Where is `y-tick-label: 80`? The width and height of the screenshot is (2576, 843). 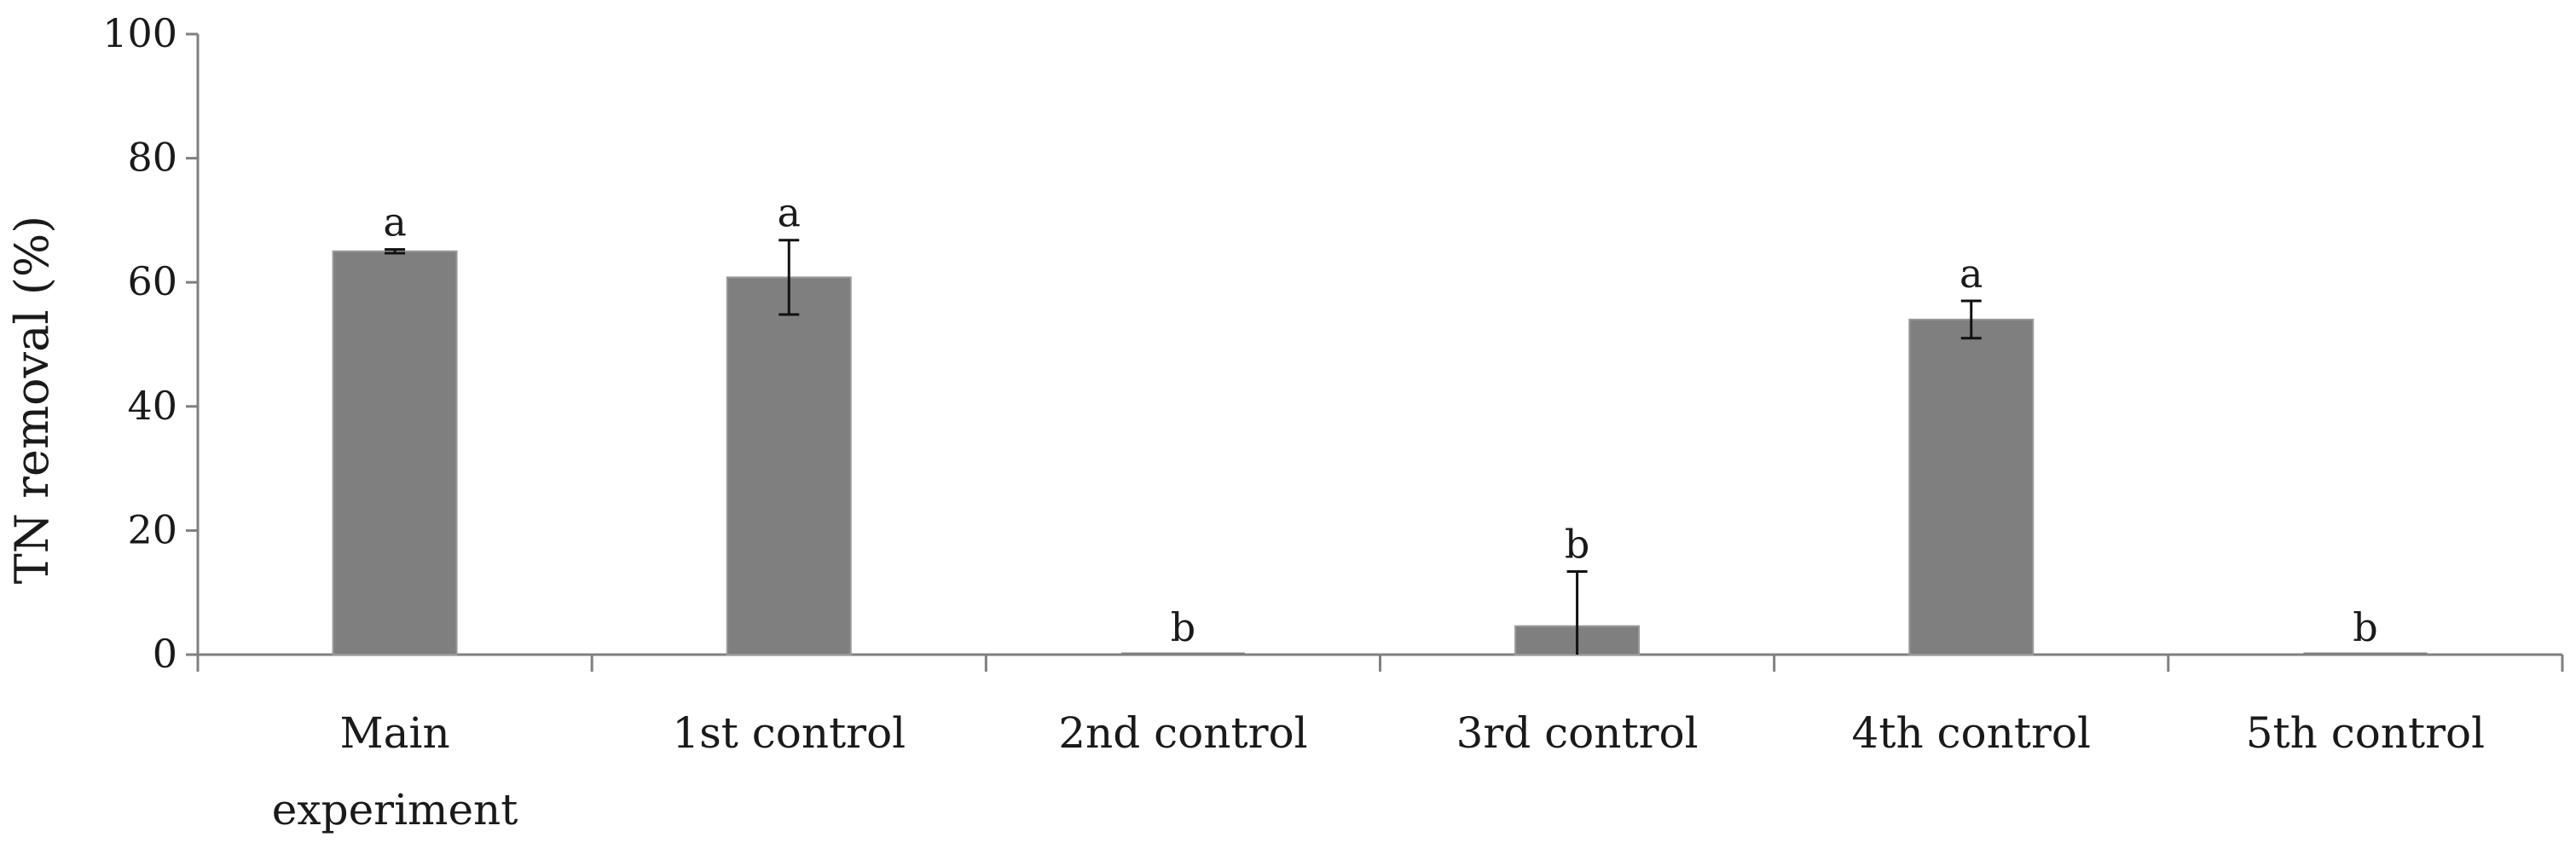
y-tick-label: 80 is located at coordinates (152, 158).